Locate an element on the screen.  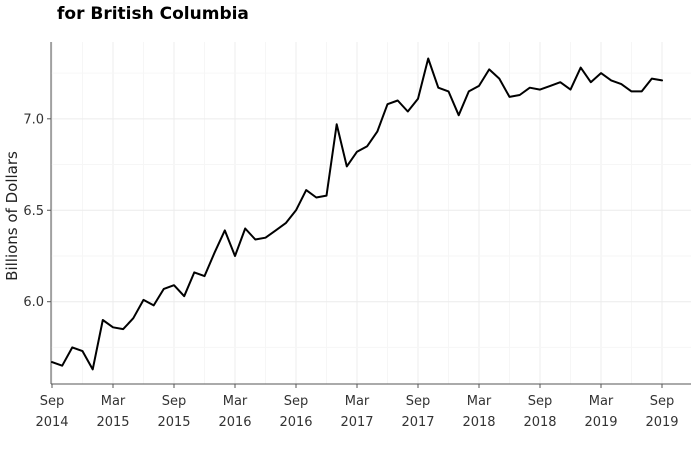
x-tick-label: Sep 2016 is located at coordinates (295, 412).